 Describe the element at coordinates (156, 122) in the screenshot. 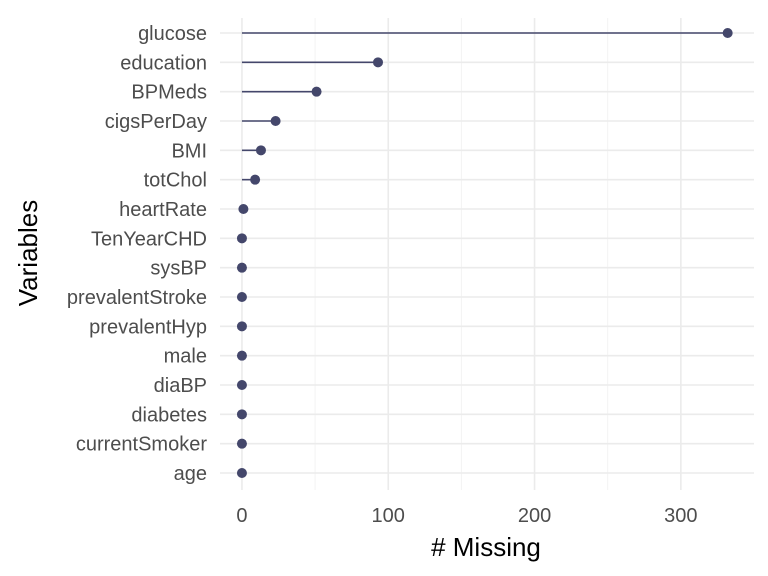

I see `y-tick-label: cigsPerDay` at that location.